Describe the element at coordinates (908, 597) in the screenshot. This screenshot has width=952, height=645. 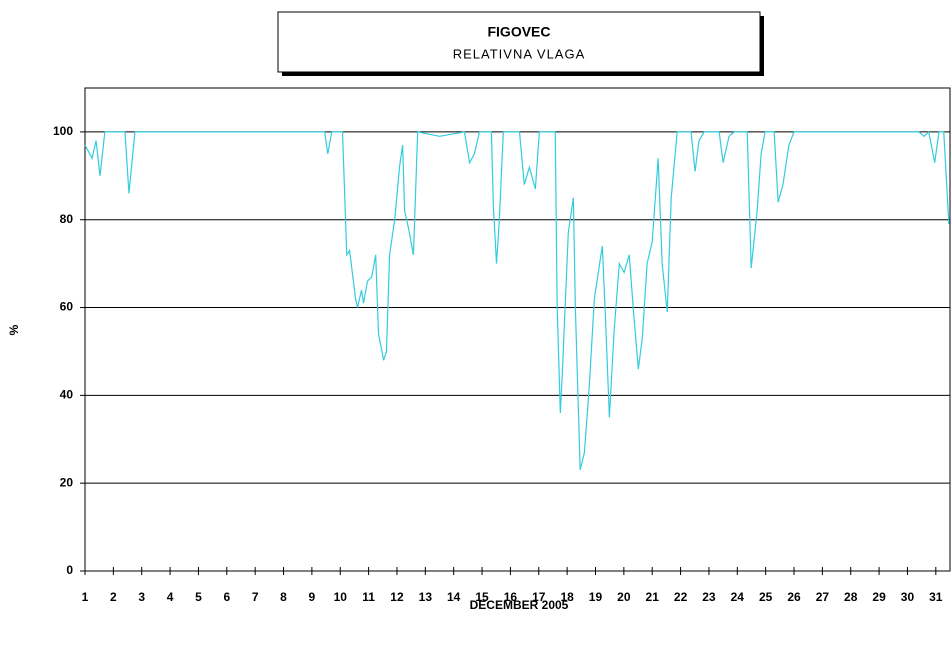
I see `x-tick-label: 30` at that location.